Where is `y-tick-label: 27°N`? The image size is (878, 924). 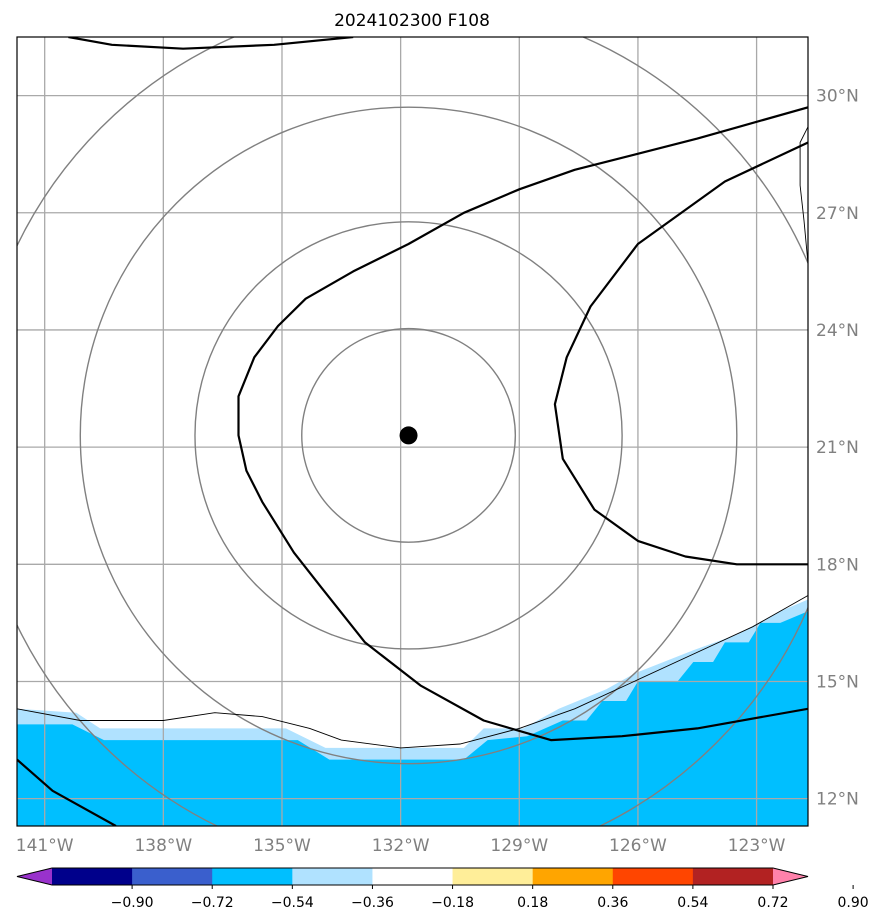
y-tick-label: 27°N is located at coordinates (837, 214).